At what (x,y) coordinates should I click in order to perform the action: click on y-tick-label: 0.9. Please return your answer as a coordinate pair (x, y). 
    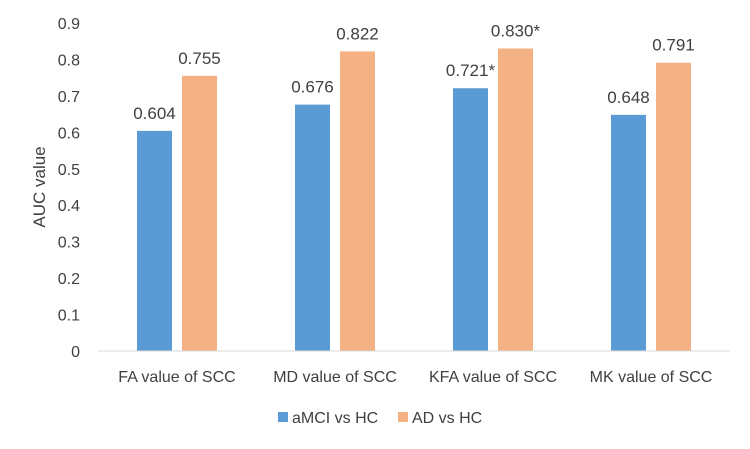
    Looking at the image, I should click on (69, 24).